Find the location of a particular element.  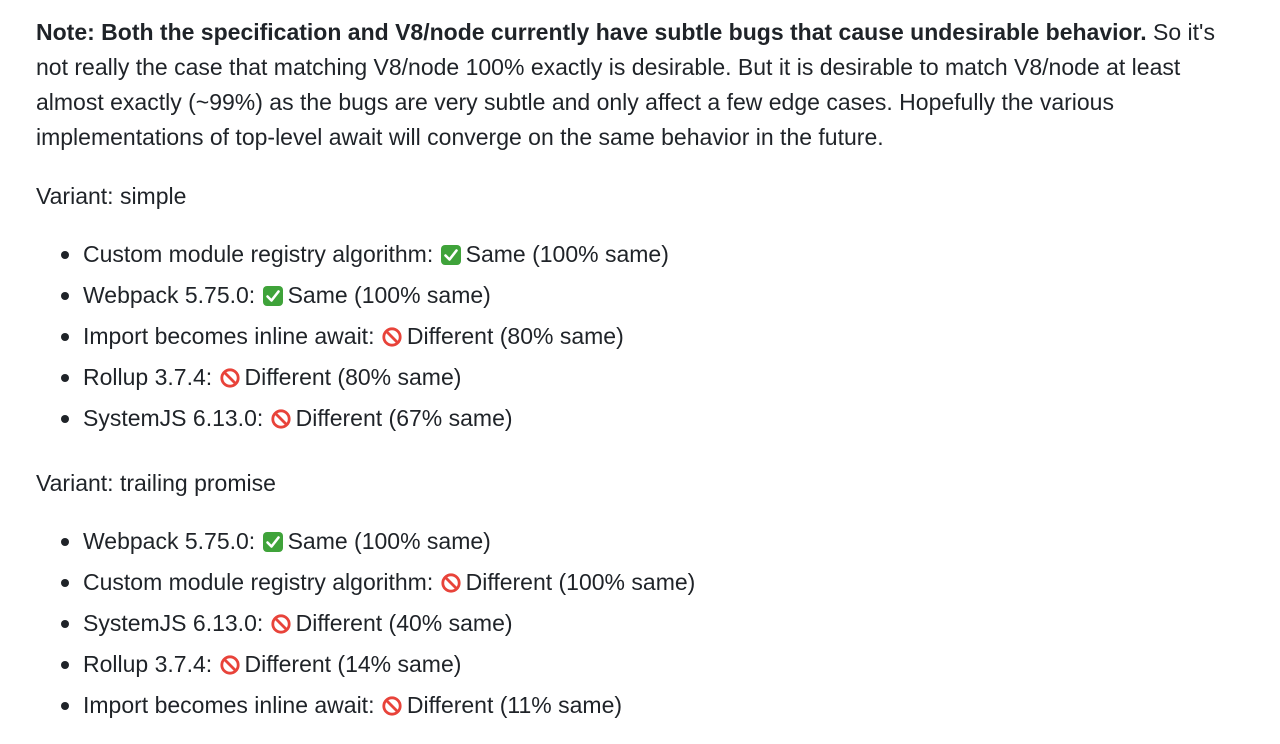

result-text: Different (100% same) is located at coordinates (580, 582).